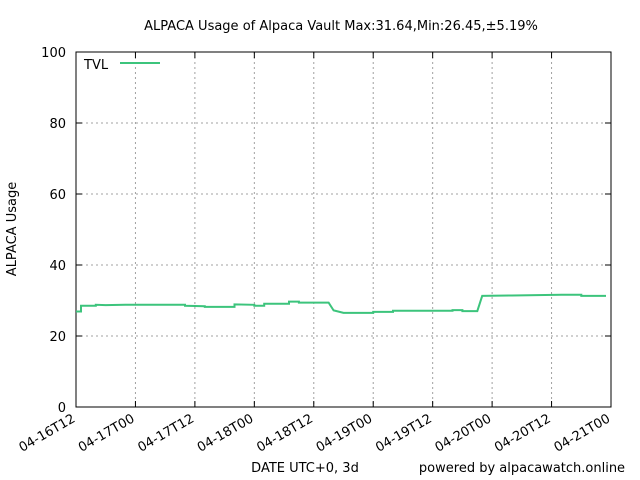 Image resolution: width=640 pixels, height=480 pixels. What do you see at coordinates (53, 53) in the screenshot?
I see `y-tick-label: 100` at bounding box center [53, 53].